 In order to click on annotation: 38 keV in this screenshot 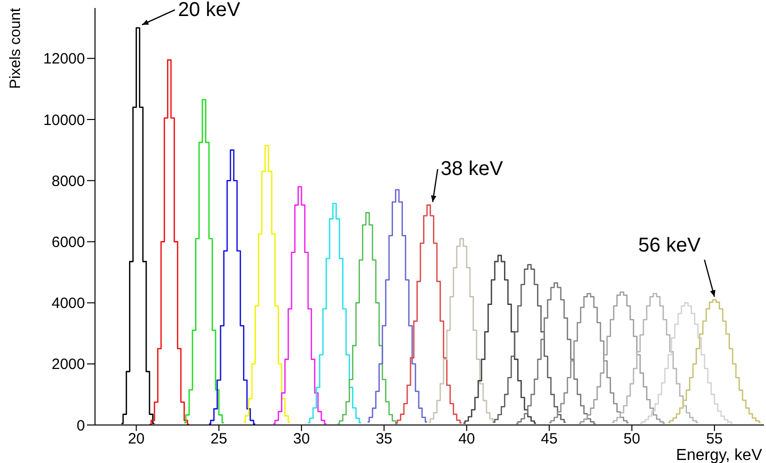, I will do `click(472, 169)`.